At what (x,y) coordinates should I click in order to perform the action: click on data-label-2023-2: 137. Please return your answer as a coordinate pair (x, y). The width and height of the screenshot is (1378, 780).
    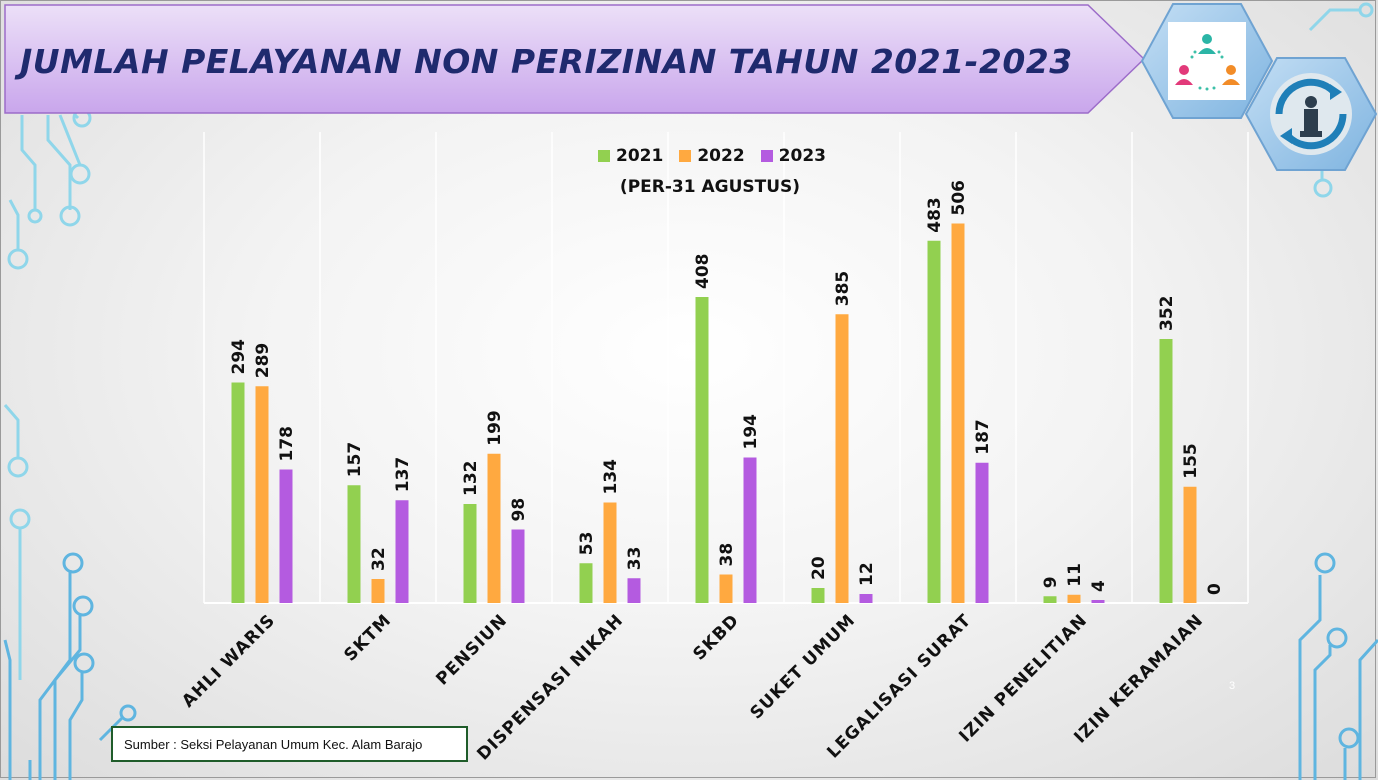
    Looking at the image, I should click on (403, 475).